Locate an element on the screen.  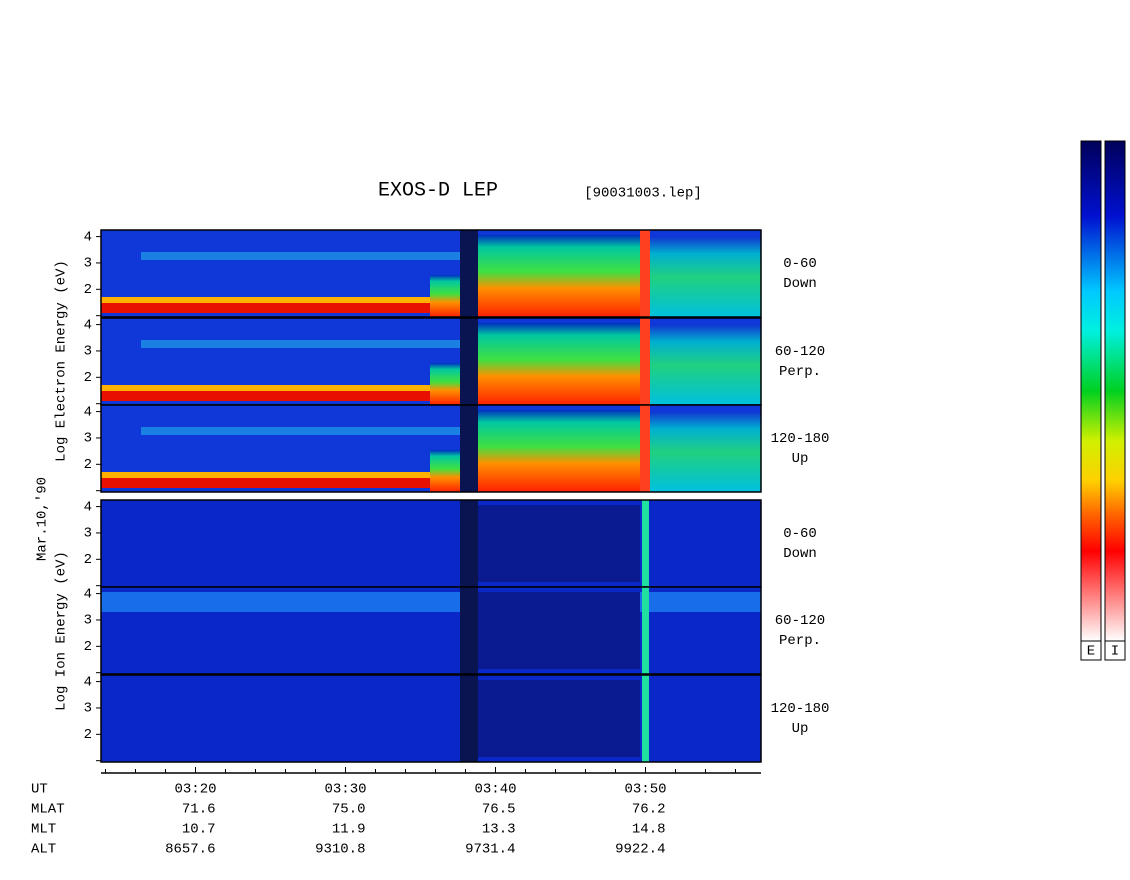
file-name: [90031003.lep] is located at coordinates (643, 194).